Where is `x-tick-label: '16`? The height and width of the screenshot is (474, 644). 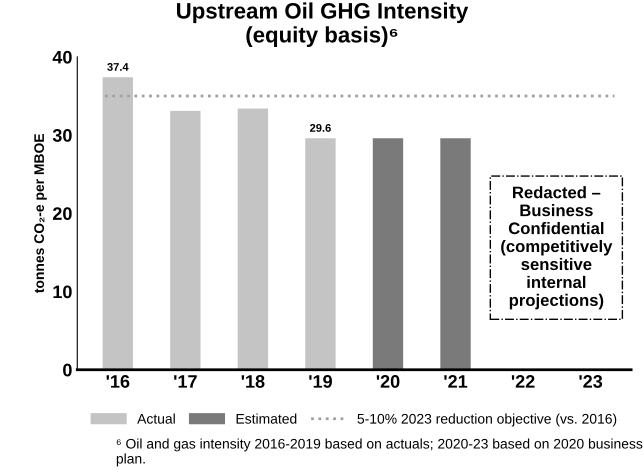
x-tick-label: '16 is located at coordinates (118, 381).